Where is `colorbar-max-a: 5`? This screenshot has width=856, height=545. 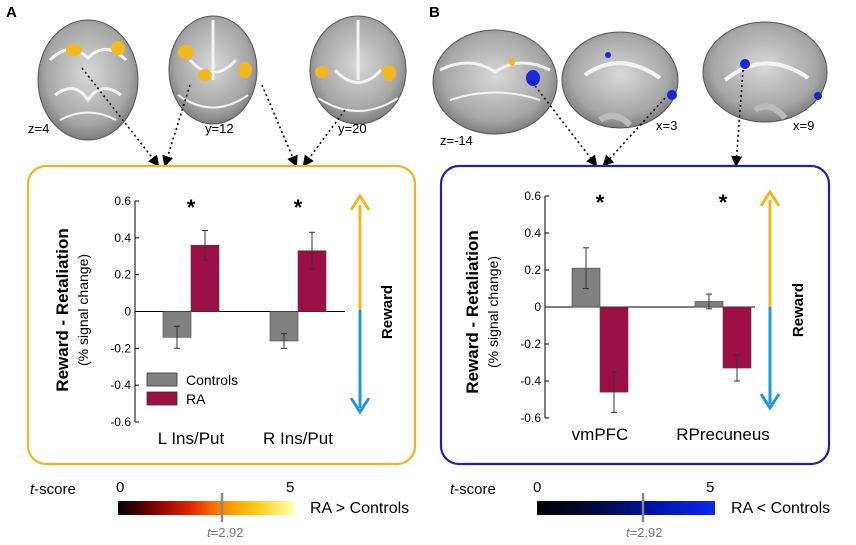
colorbar-max-a: 5 is located at coordinates (290, 487).